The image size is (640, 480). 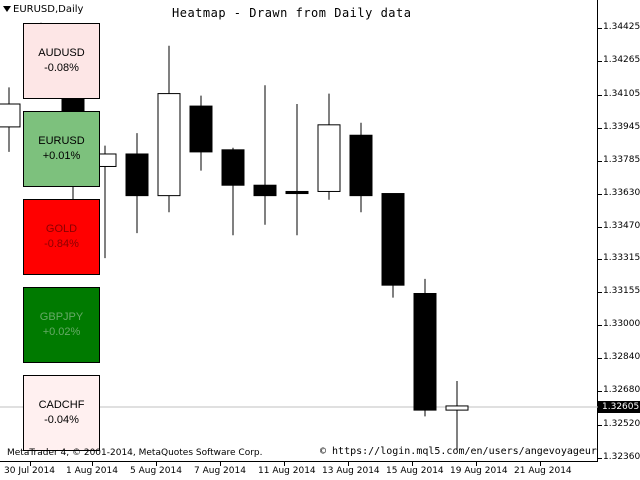 What do you see at coordinates (621, 225) in the screenshot?
I see `price-tick-label: 1.33470` at bounding box center [621, 225].